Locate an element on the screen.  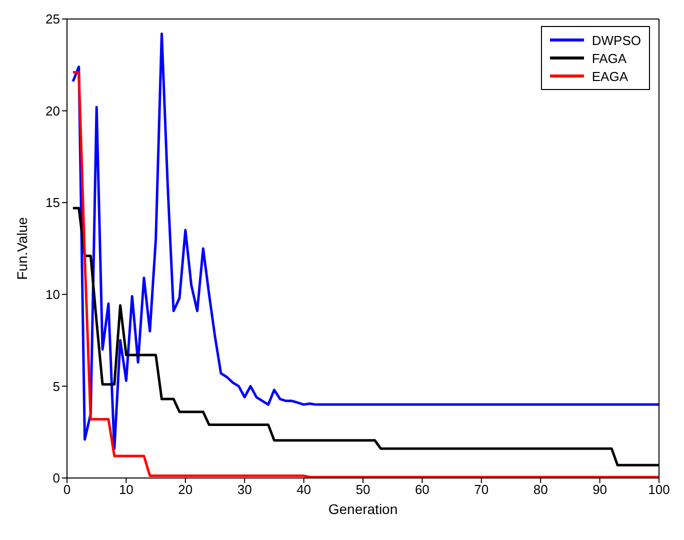
x-tick-label: 60 is located at coordinates (422, 490).